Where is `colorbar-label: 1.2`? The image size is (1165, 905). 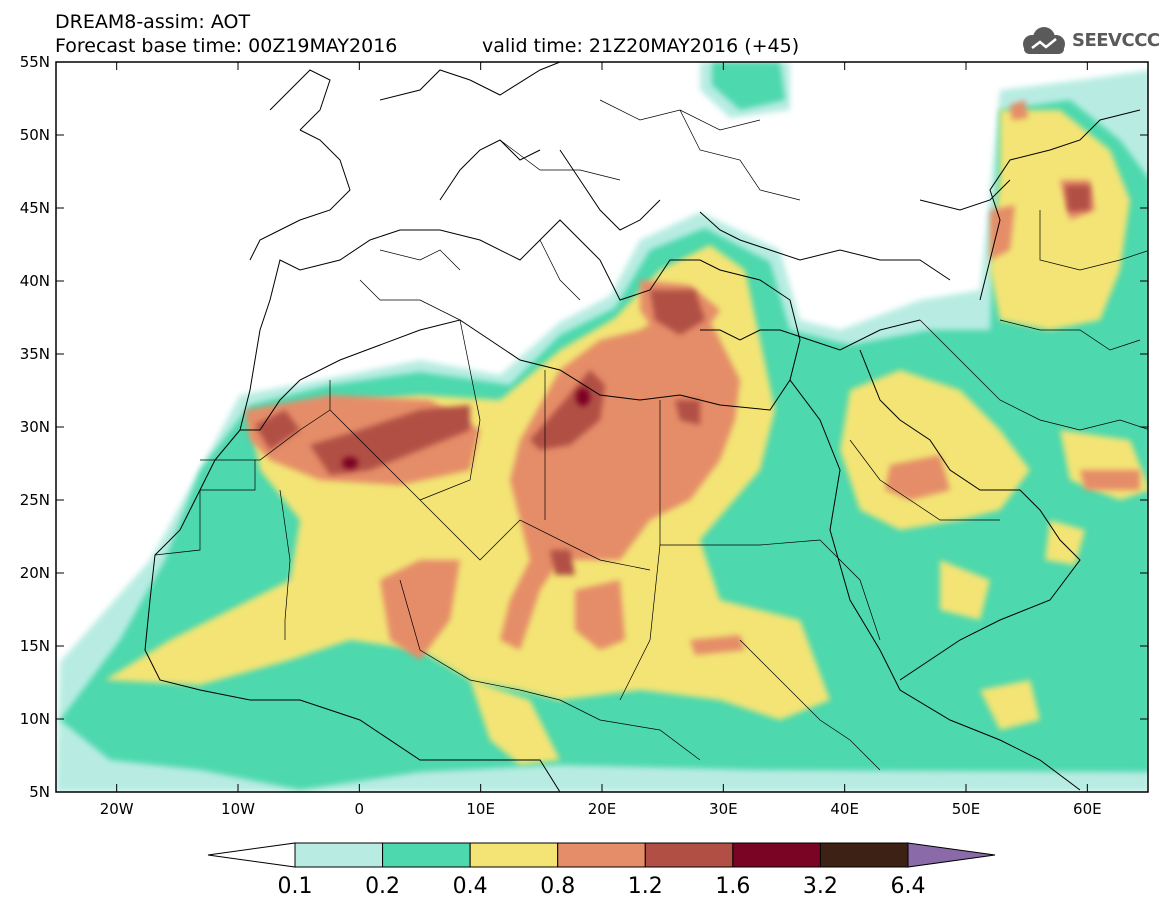 colorbar-label: 1.2 is located at coordinates (645, 886).